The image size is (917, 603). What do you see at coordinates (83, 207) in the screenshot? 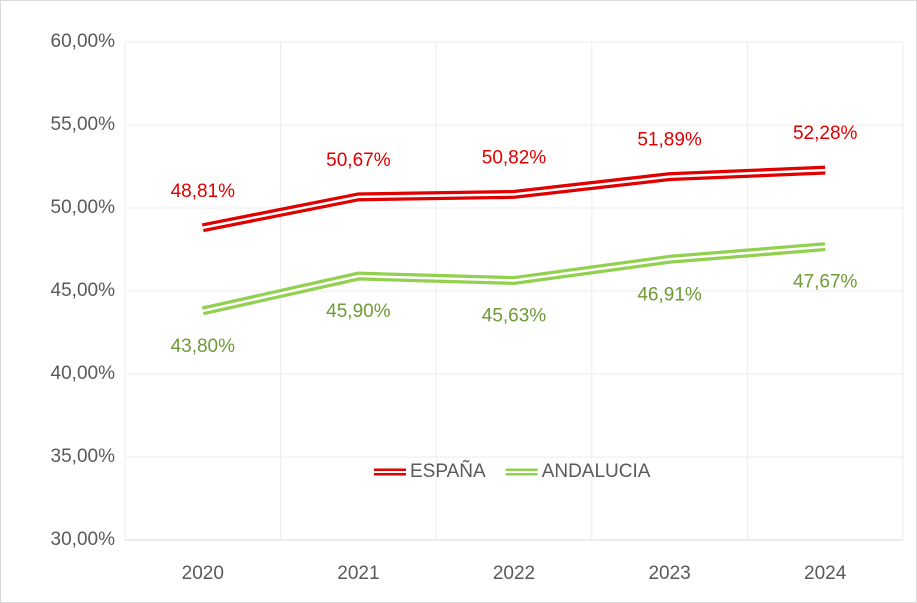
I see `y-tick-label: 50,00%` at bounding box center [83, 207].